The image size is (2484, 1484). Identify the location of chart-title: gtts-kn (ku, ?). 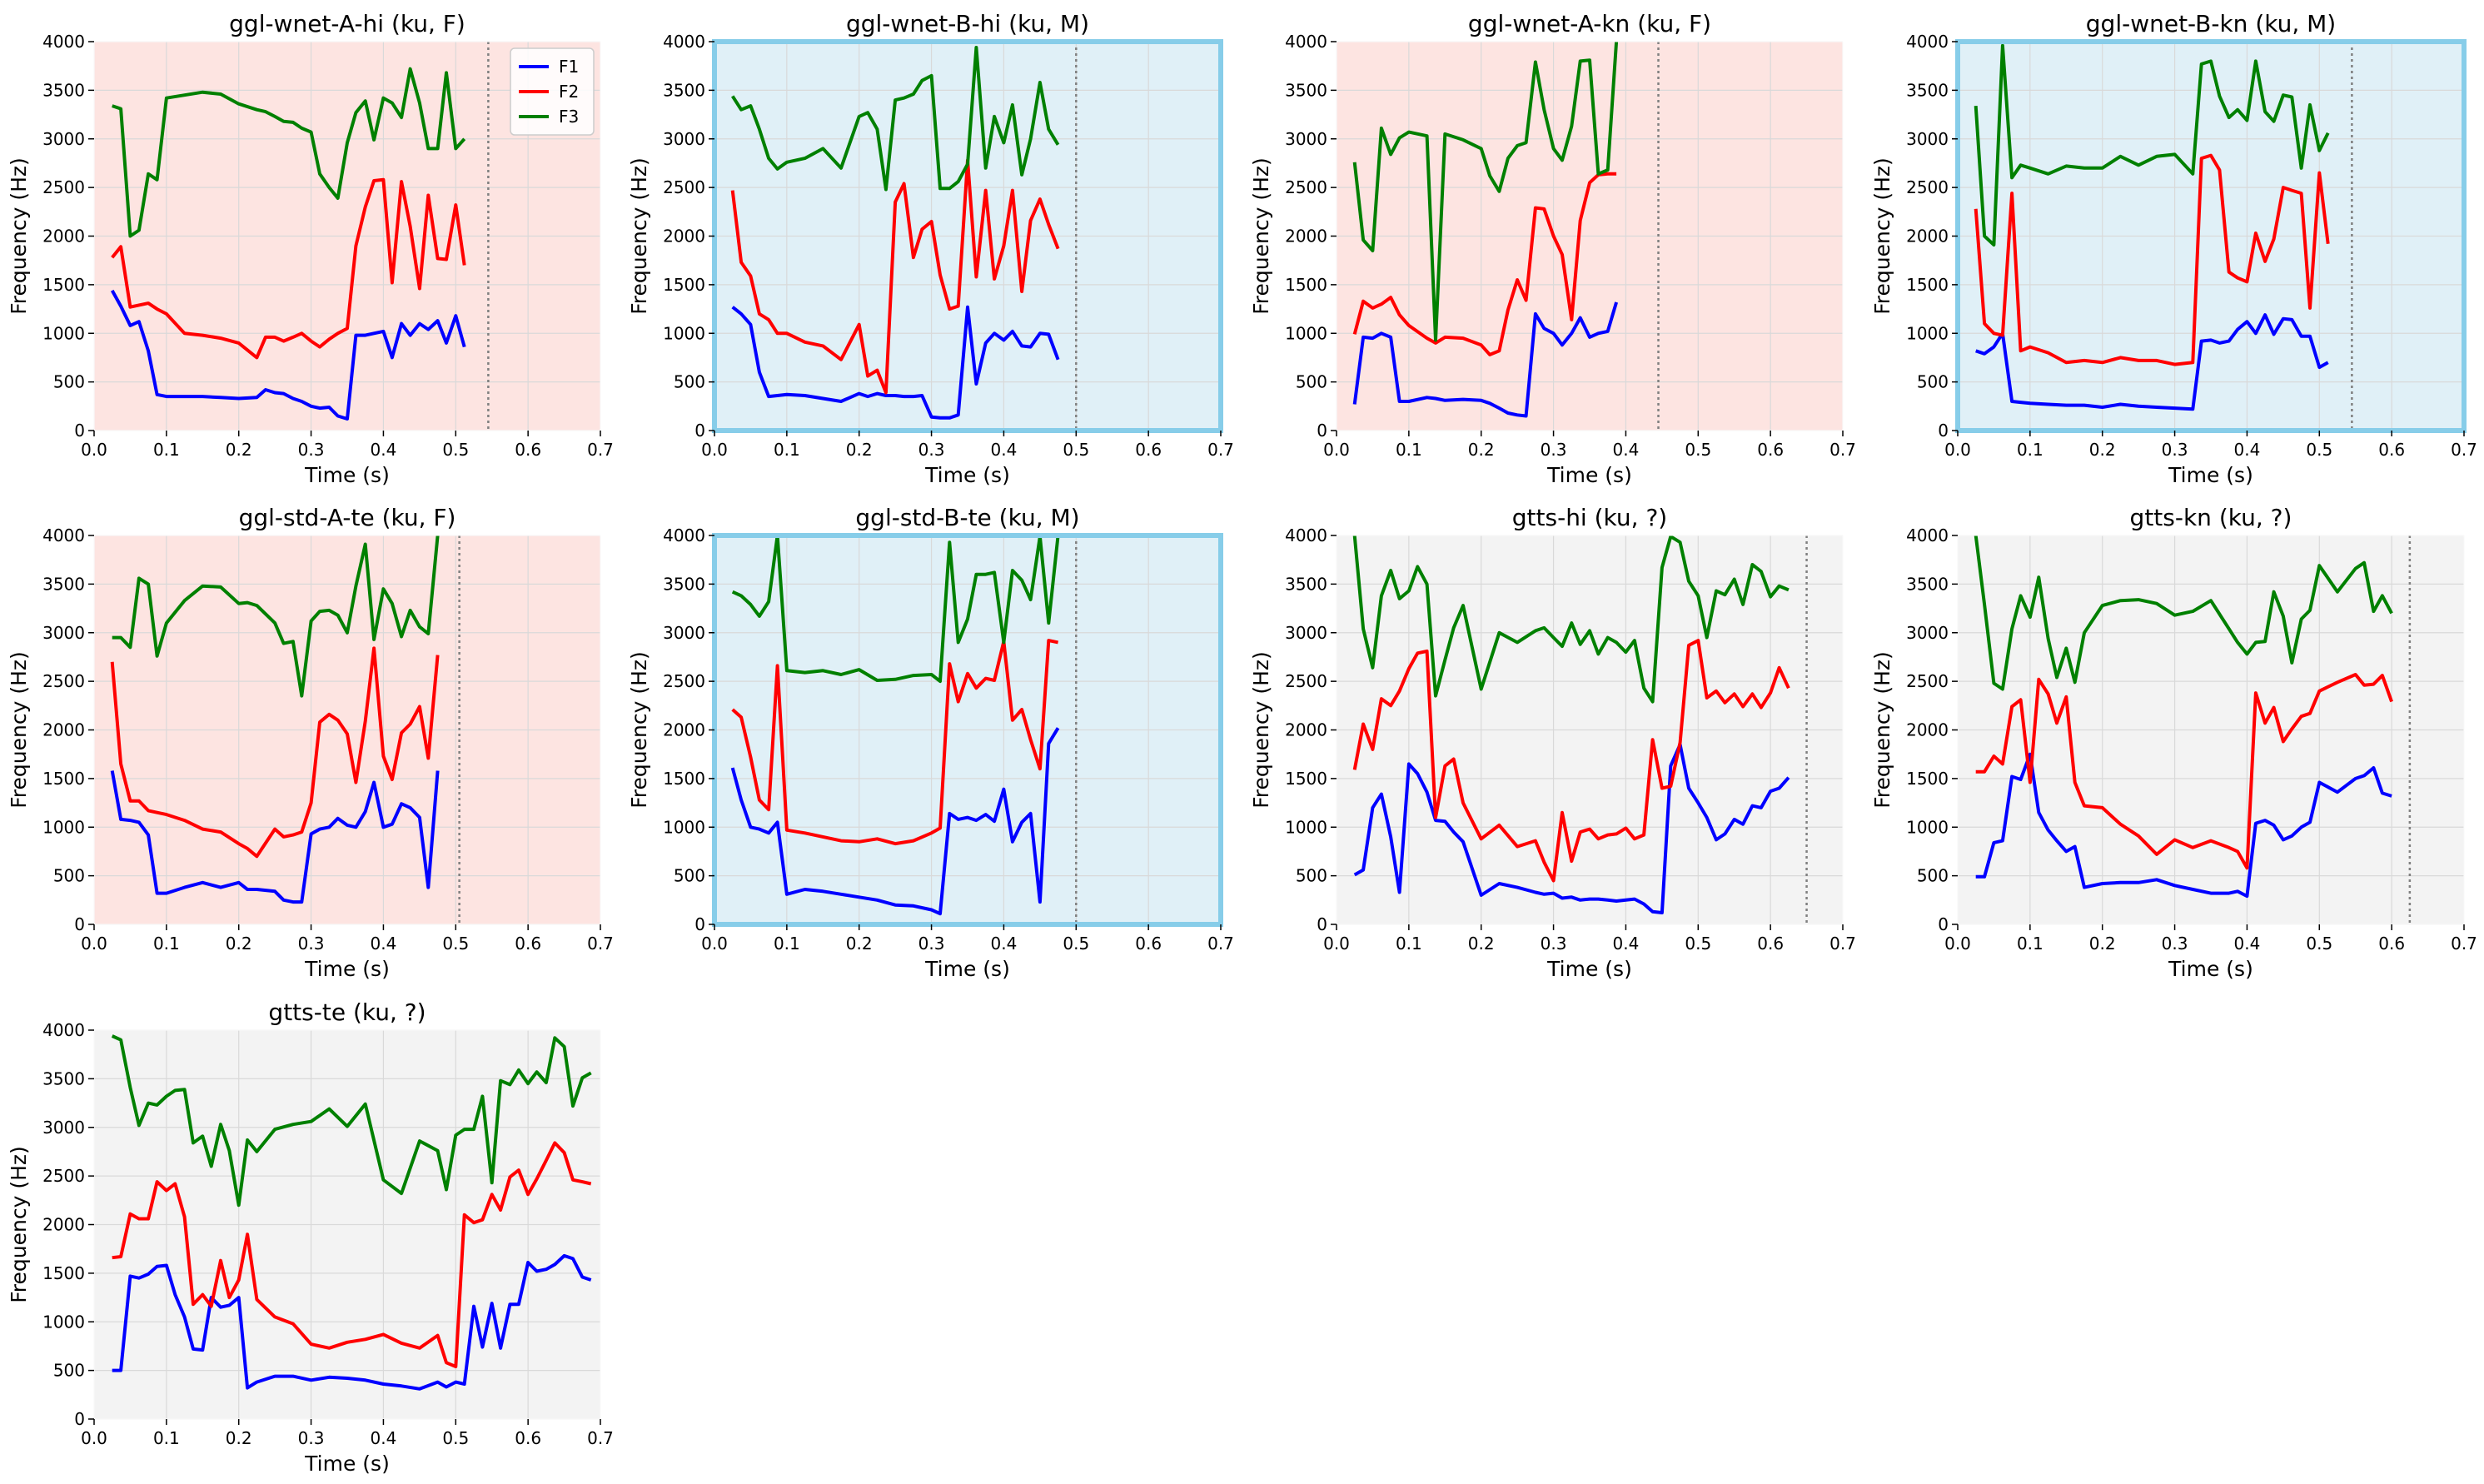
(2211, 517).